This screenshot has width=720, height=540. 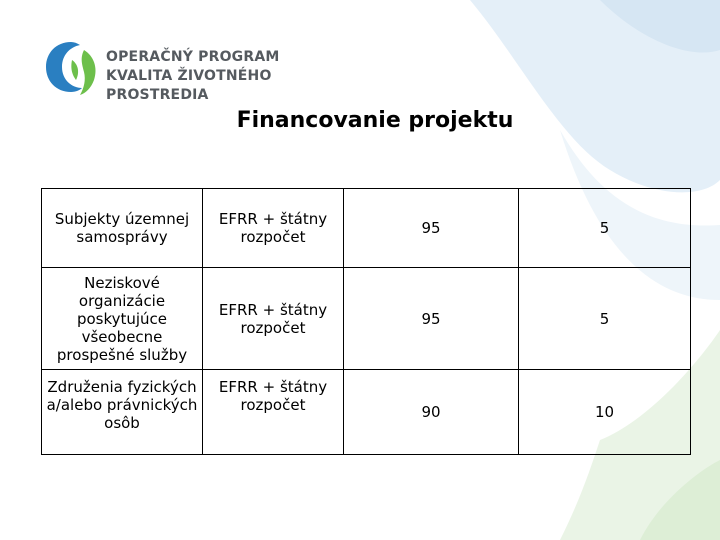 I want to click on value-cell: 10, so click(x=604, y=412).